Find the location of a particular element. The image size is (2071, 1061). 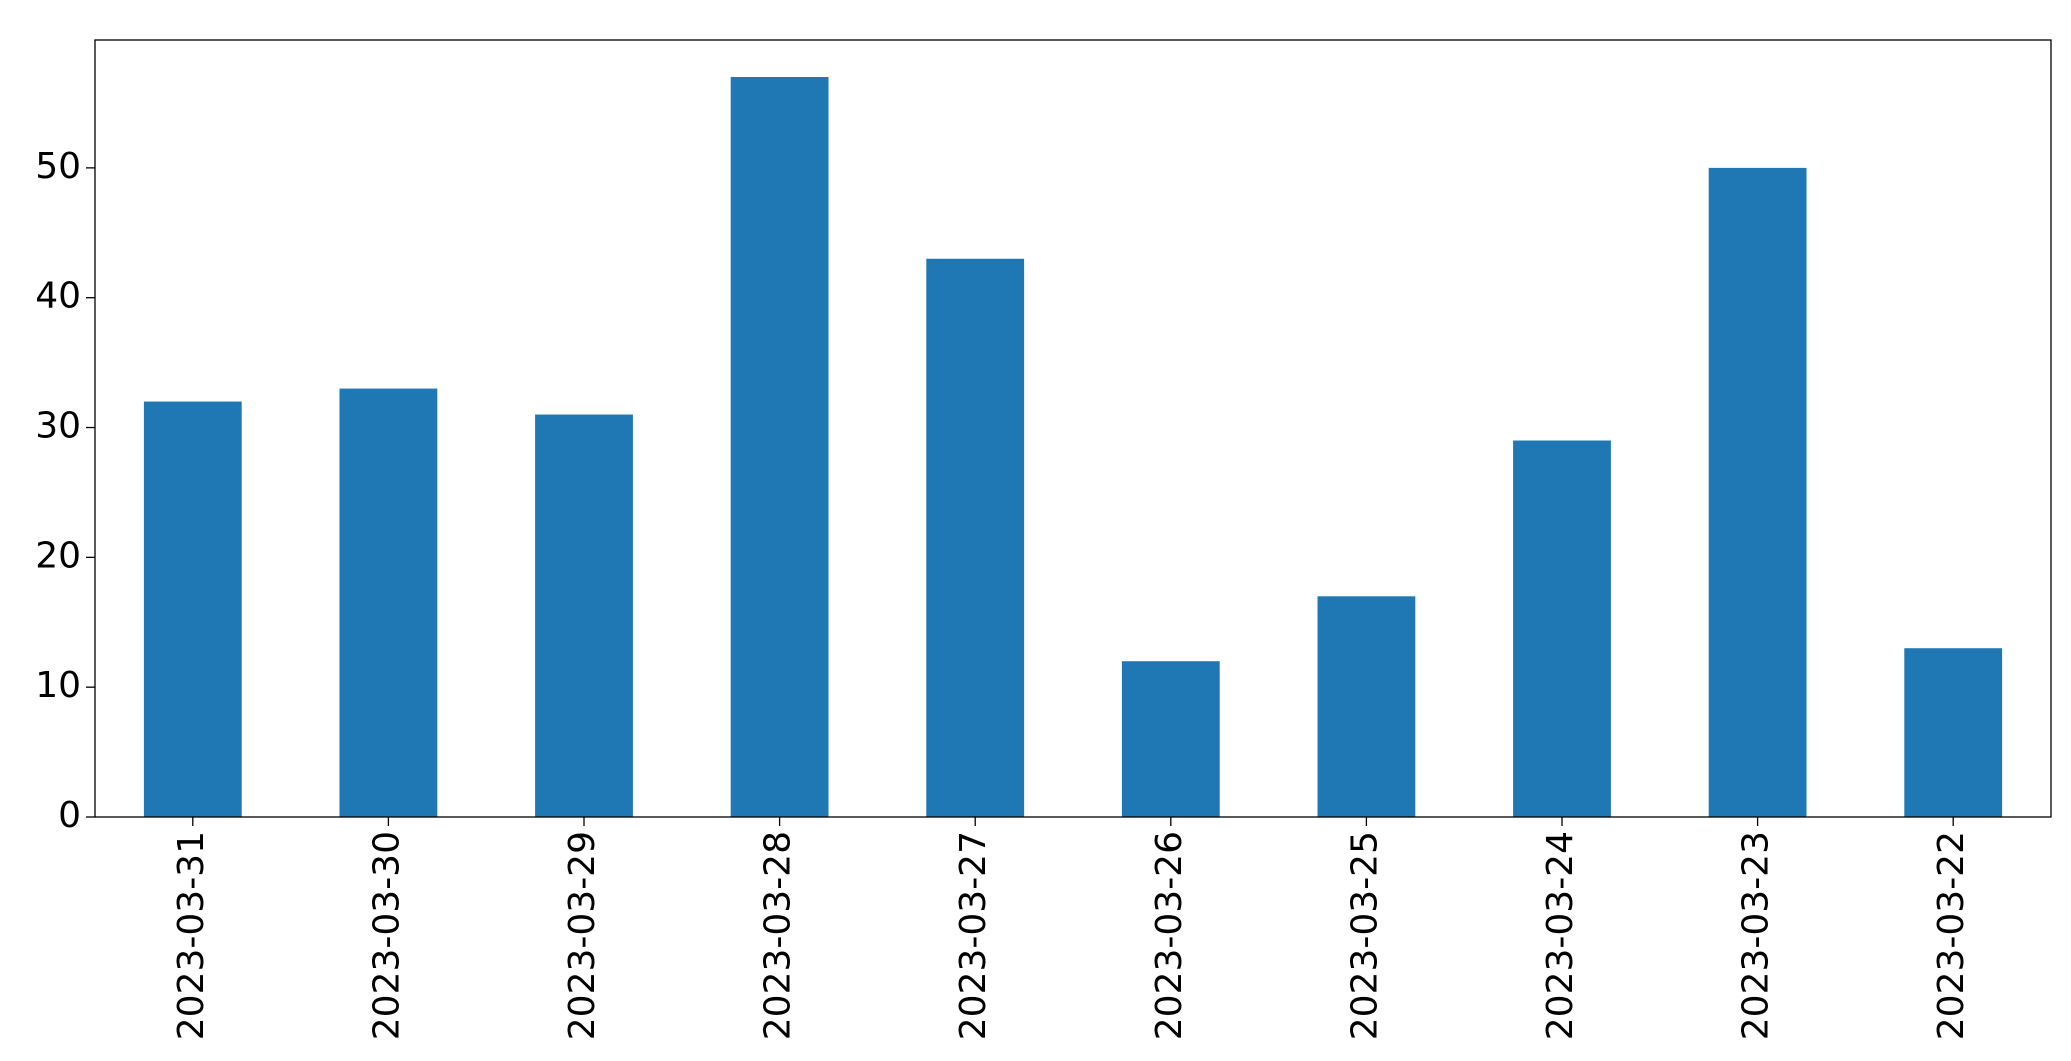

x-tick-label: 2023-03-31 is located at coordinates (191, 935).